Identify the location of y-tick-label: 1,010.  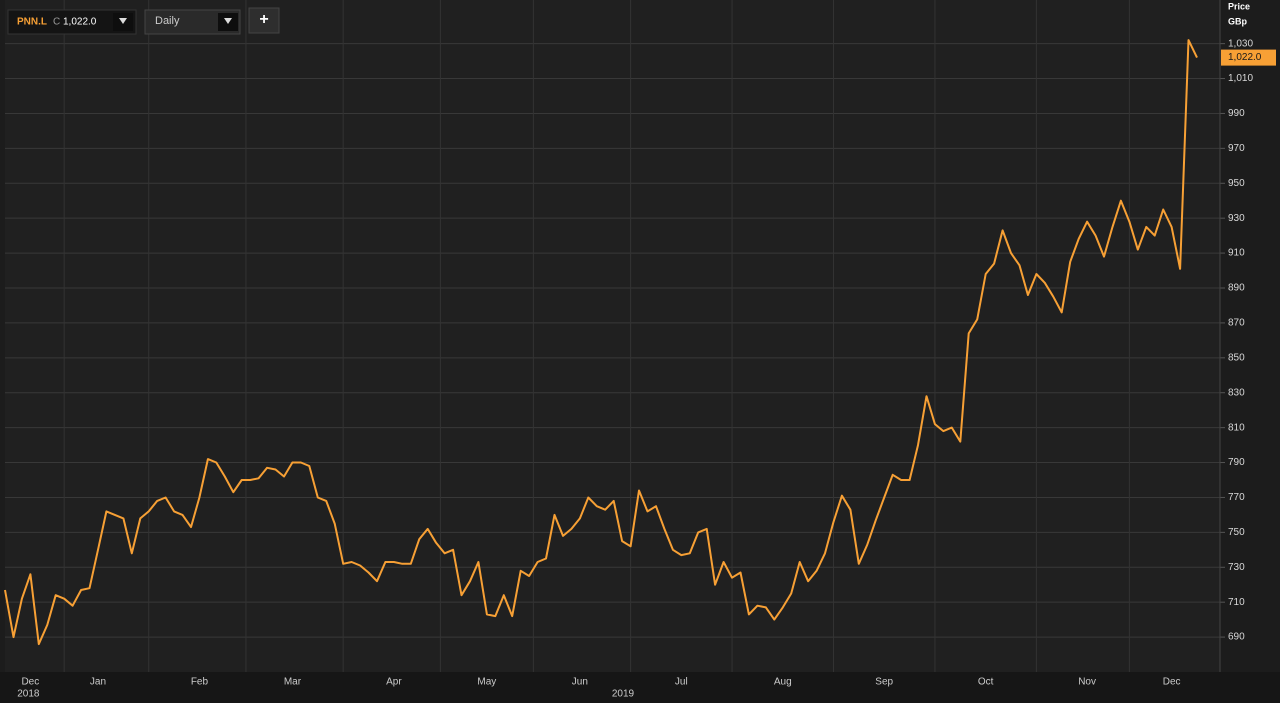
(1240, 78).